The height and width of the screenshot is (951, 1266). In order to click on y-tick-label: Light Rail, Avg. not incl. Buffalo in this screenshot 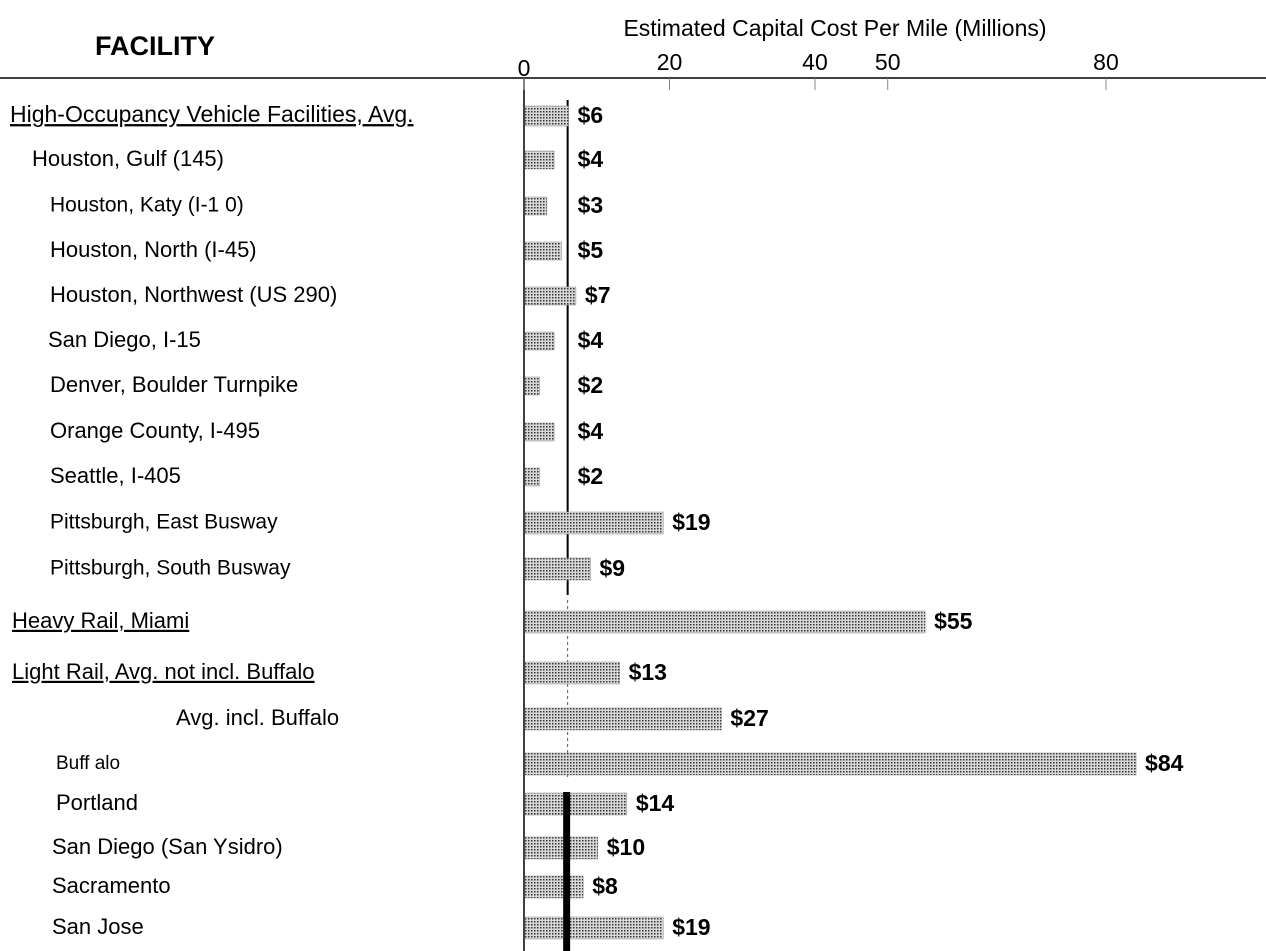, I will do `click(163, 671)`.